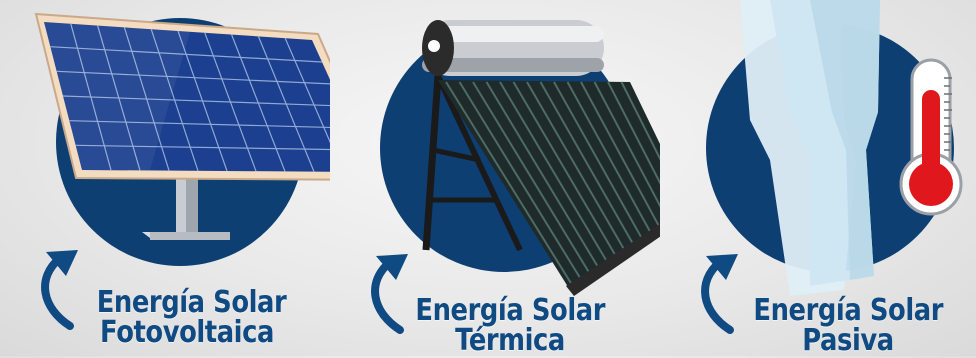  I want to click on panel-label-pasiva: Energía Solar Pasiva, so click(848, 325).